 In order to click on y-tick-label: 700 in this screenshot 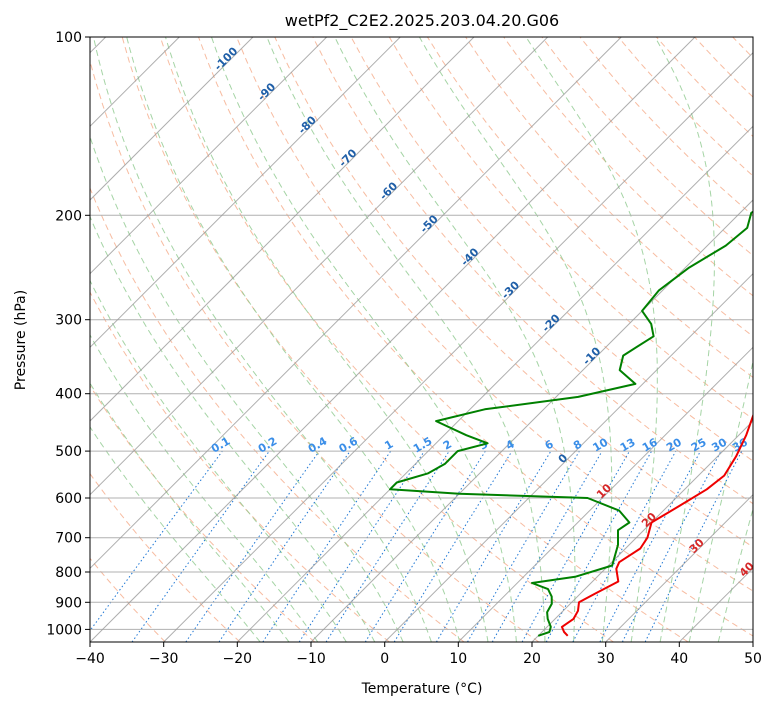, I will do `click(68, 539)`.